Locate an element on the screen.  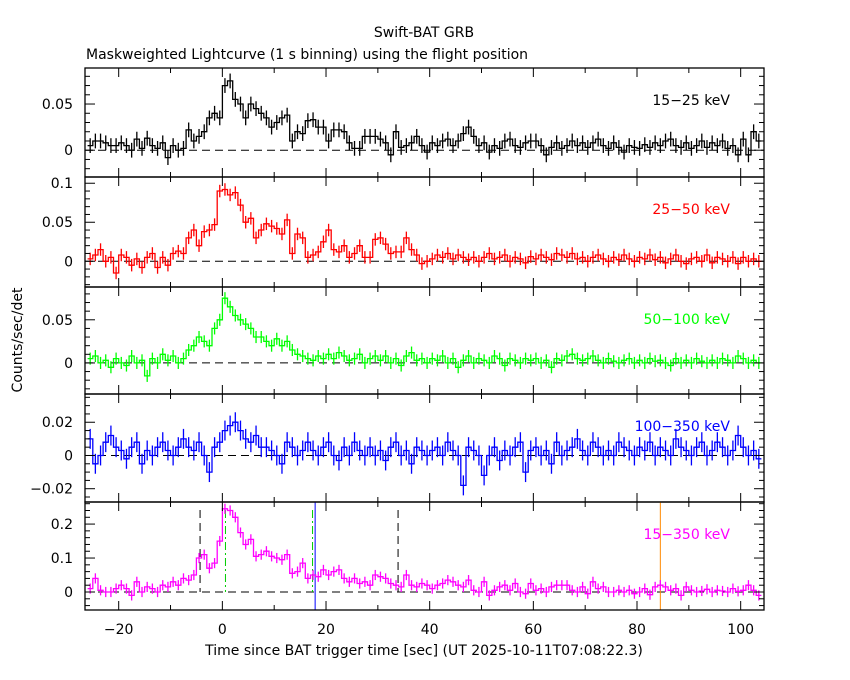
x-tick-label: 0 is located at coordinates (222, 630).